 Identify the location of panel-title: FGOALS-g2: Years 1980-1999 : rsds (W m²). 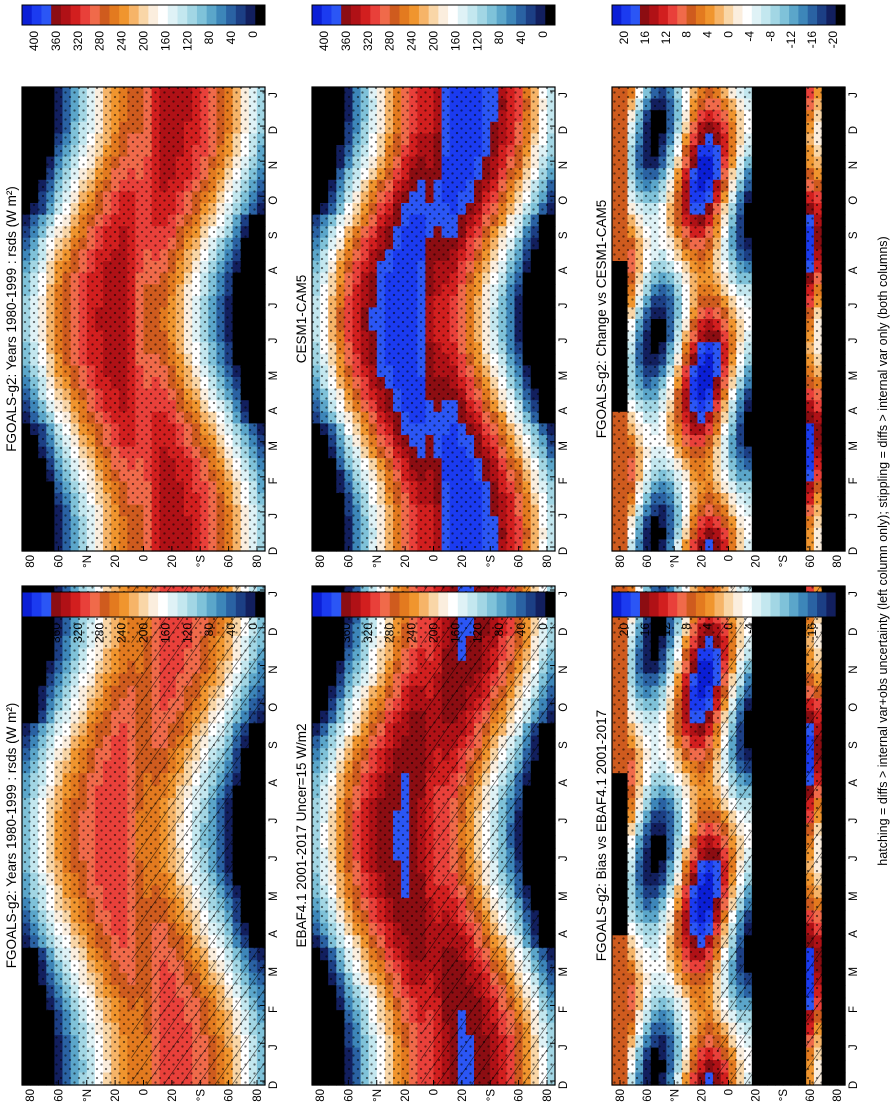
(11, 836).